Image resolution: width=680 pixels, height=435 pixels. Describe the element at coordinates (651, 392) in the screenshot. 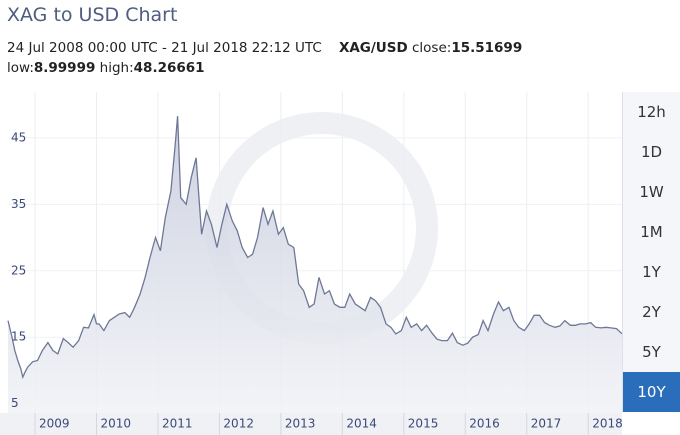

I see `range-button: 10Y` at that location.